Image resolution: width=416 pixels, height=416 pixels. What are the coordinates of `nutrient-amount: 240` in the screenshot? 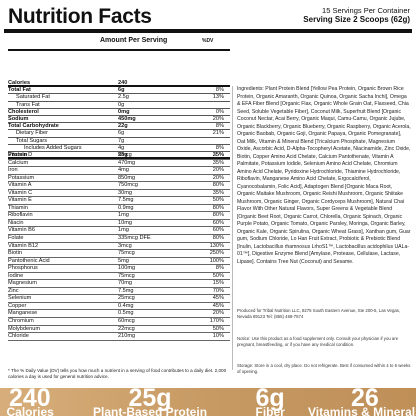 It's located at (123, 83).